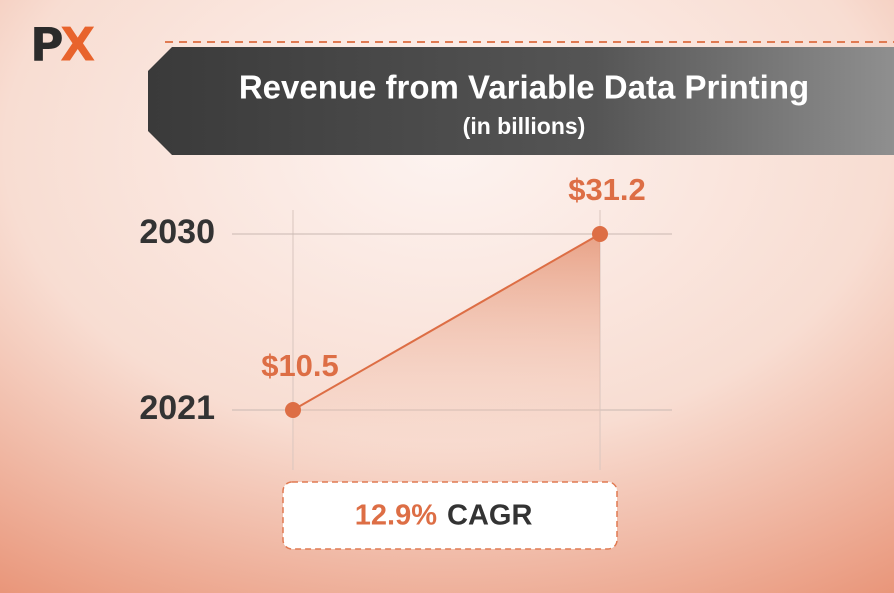 Image resolution: width=894 pixels, height=593 pixels. Describe the element at coordinates (300, 365) in the screenshot. I see `value-label: $10.5` at that location.